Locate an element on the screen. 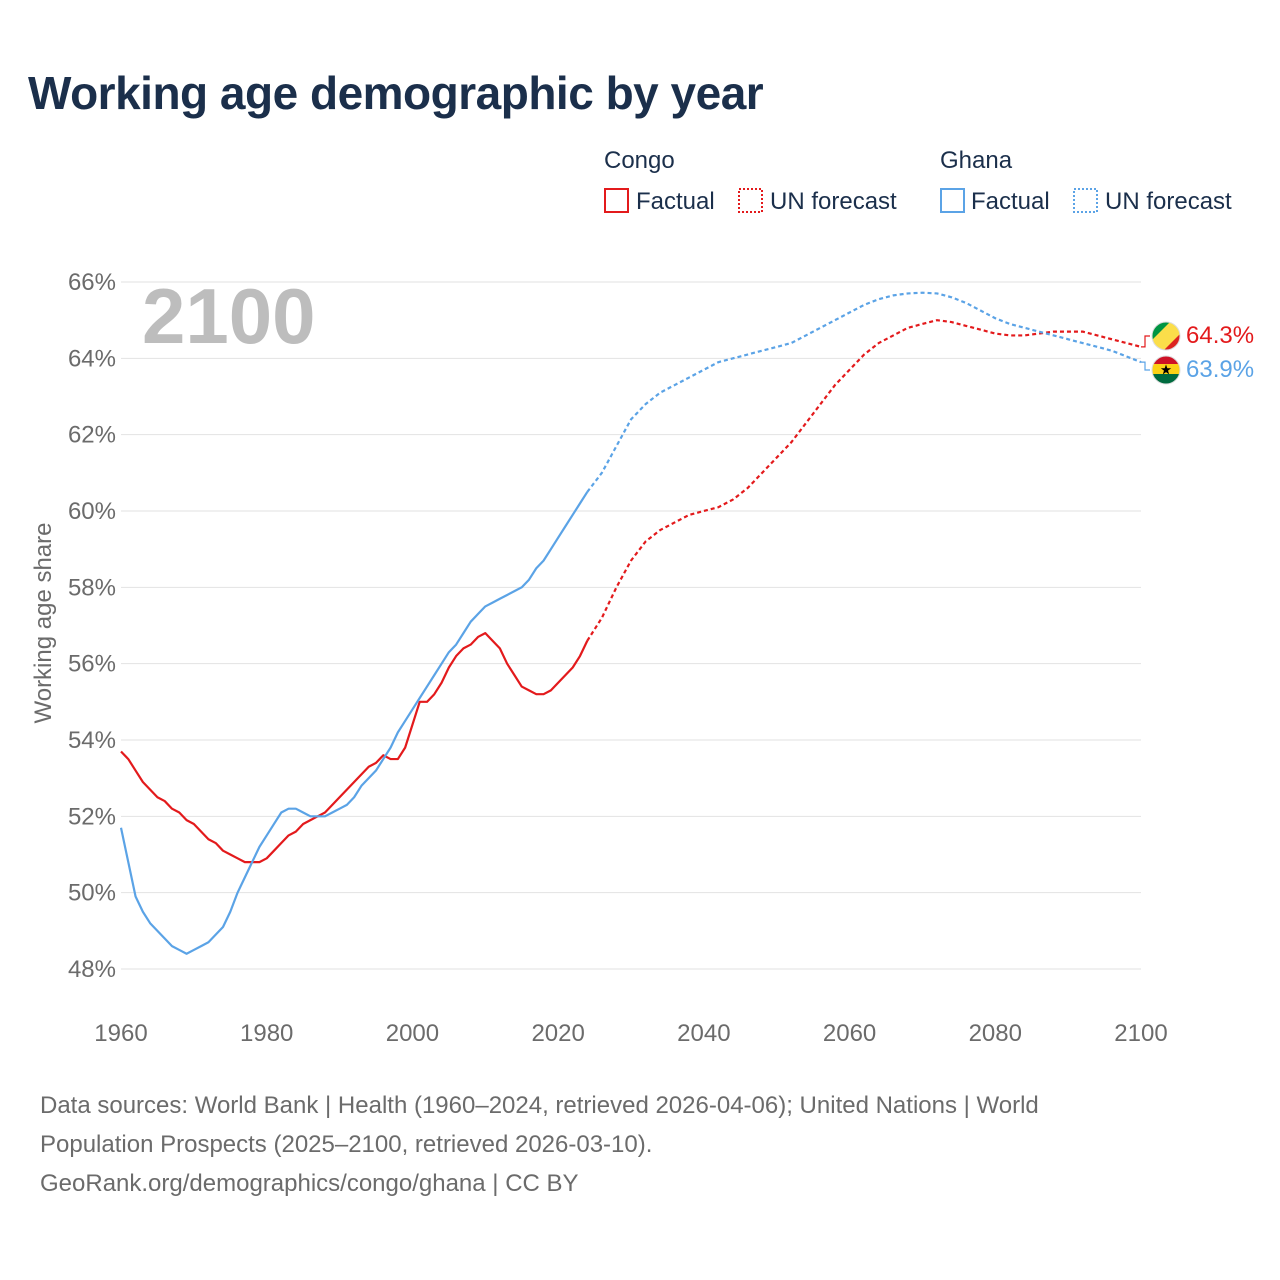  y-tick-label: 52% is located at coordinates (92, 816).